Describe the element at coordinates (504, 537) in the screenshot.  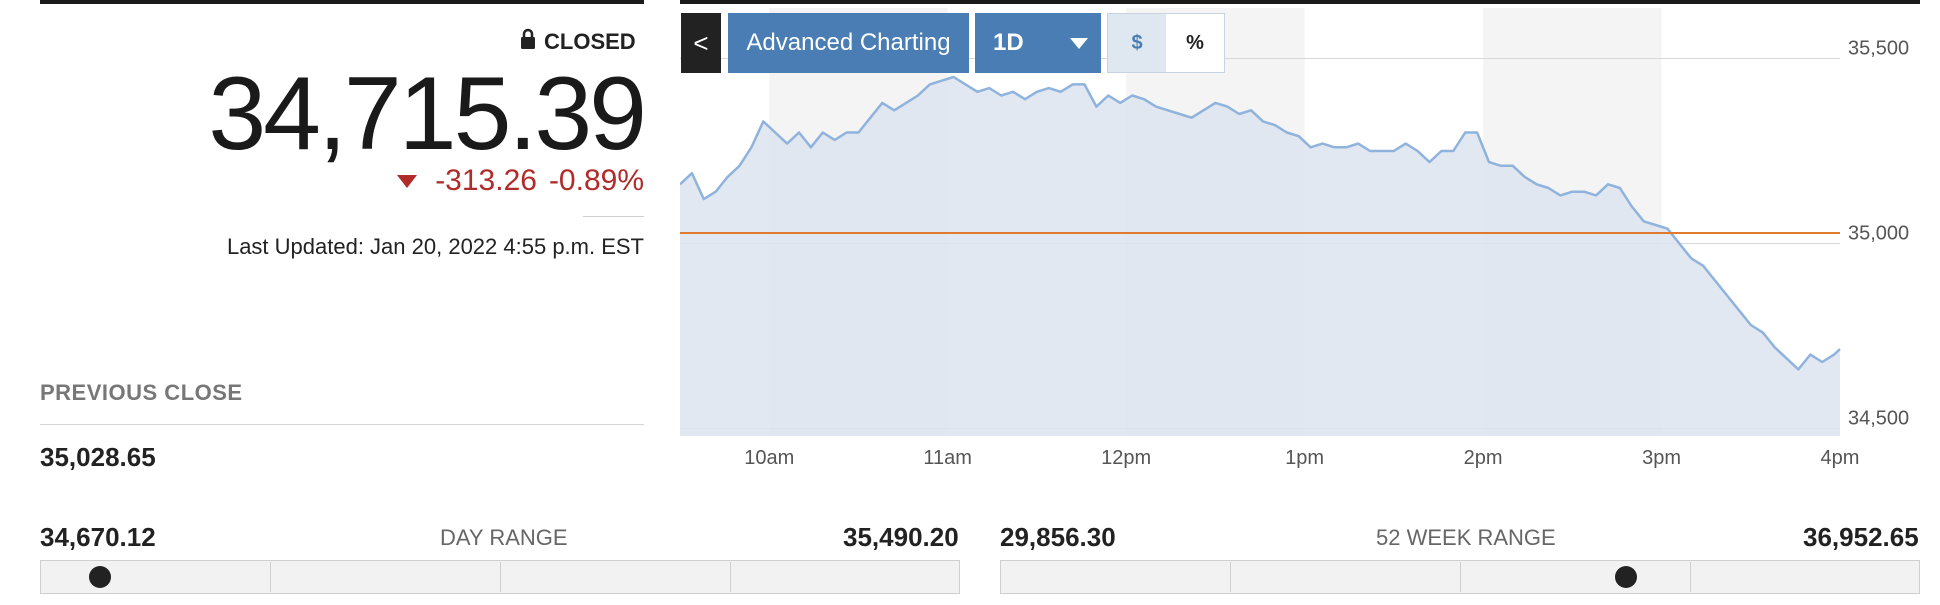
I see `day-range-label: DAY RANGE` at that location.